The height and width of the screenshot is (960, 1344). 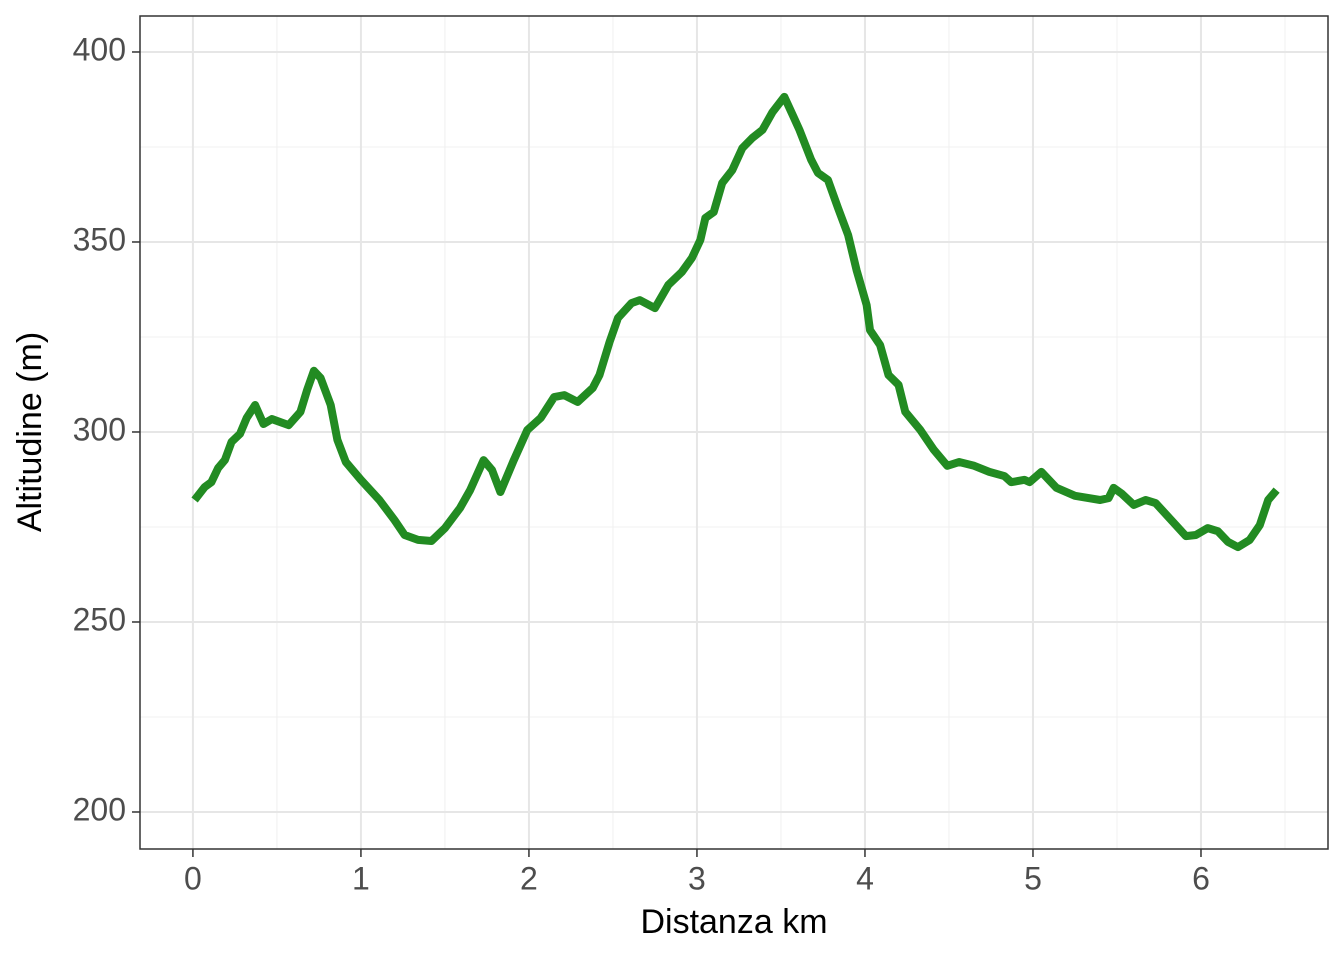 What do you see at coordinates (99, 619) in the screenshot?
I see `y-tick-label: 250` at bounding box center [99, 619].